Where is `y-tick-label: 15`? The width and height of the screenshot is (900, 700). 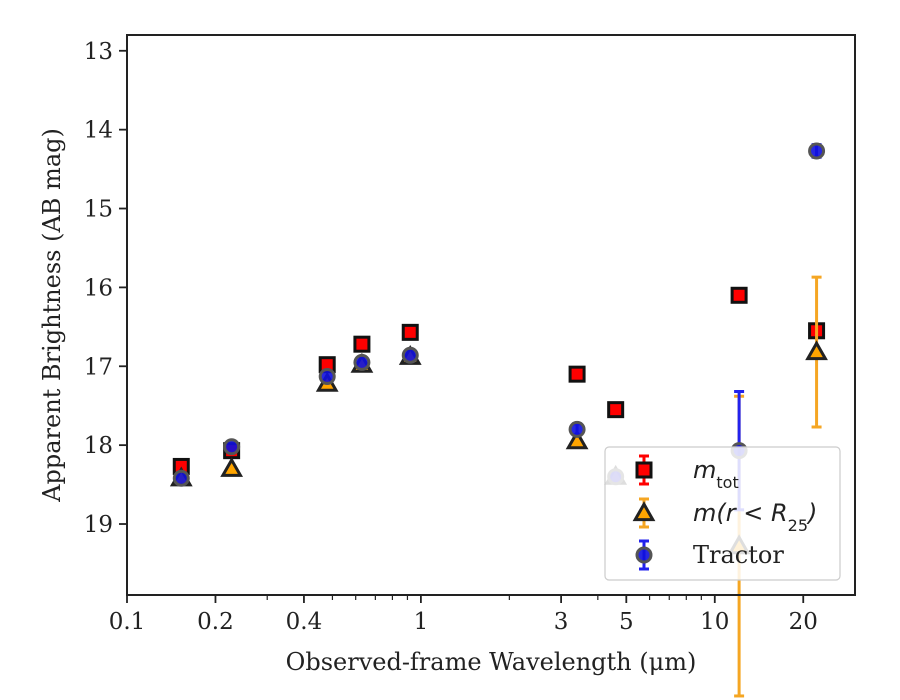
y-tick-label: 15 is located at coordinates (98, 210).